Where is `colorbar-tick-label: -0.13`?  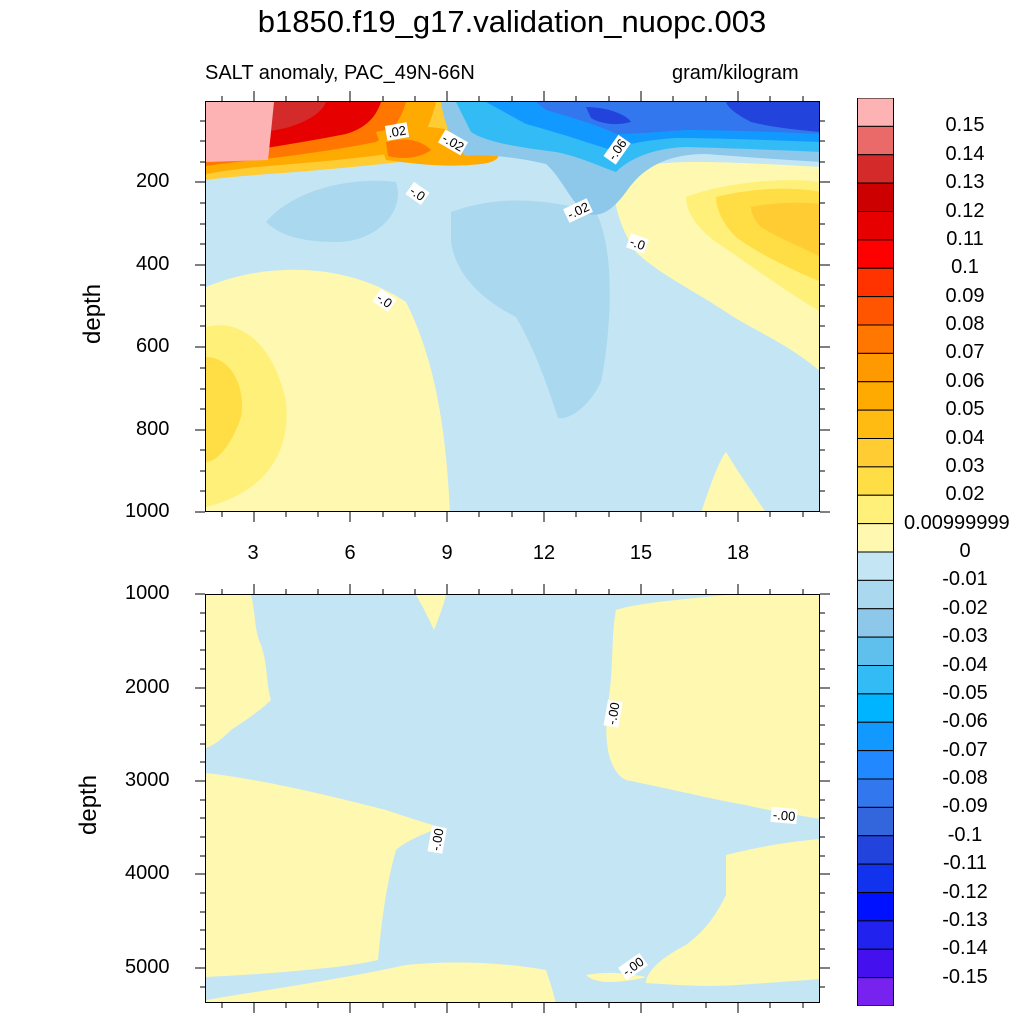
colorbar-tick-label: -0.13 is located at coordinates (965, 919).